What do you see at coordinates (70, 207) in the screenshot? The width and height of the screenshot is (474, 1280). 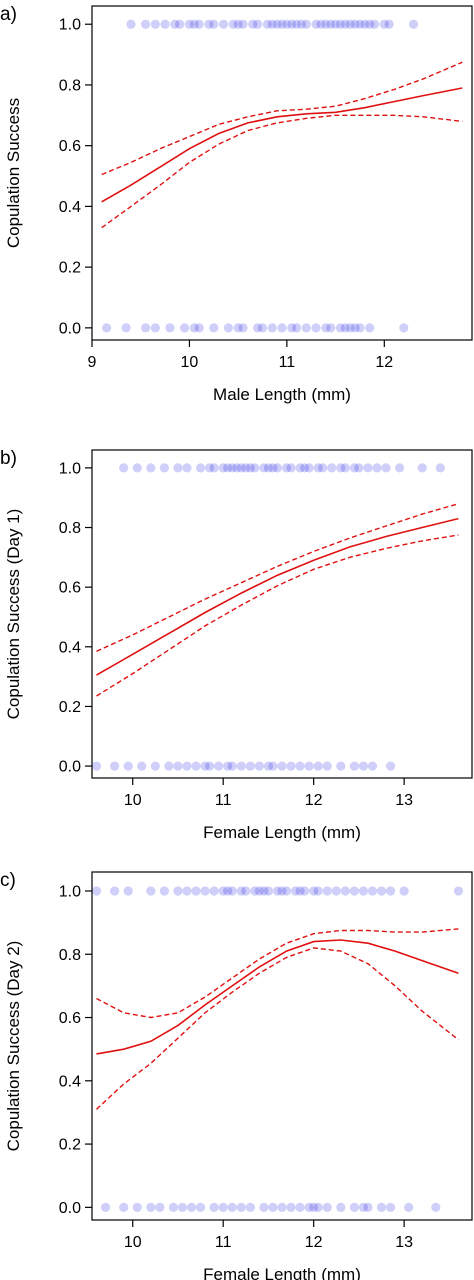 I see `y-tick-label: 0.4` at bounding box center [70, 207].